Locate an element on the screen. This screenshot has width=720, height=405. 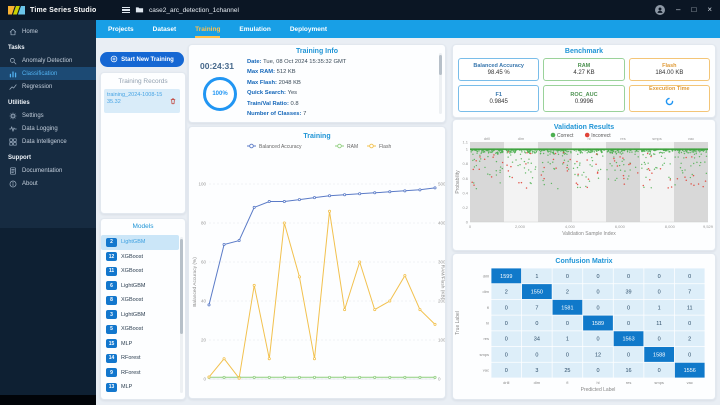
sidebar-item-label: Regression is located at coordinates (37, 86).